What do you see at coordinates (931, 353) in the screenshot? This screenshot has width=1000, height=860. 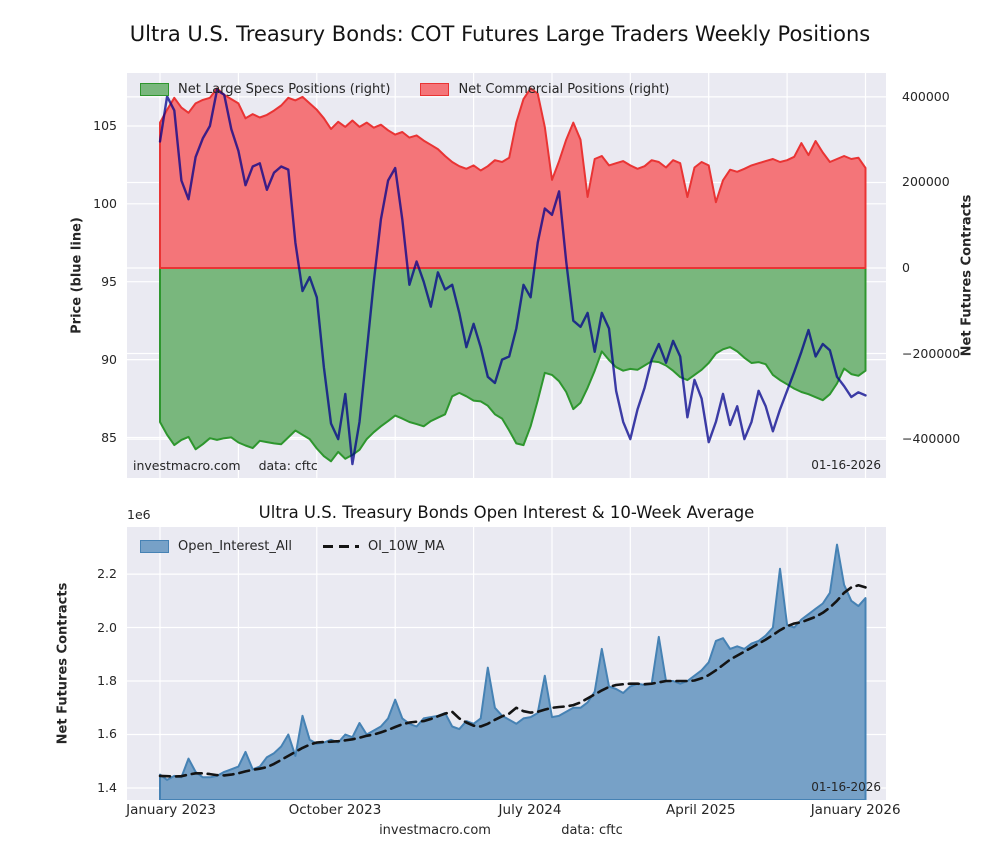 I see `top-right-tick-label: −200000` at bounding box center [931, 353].